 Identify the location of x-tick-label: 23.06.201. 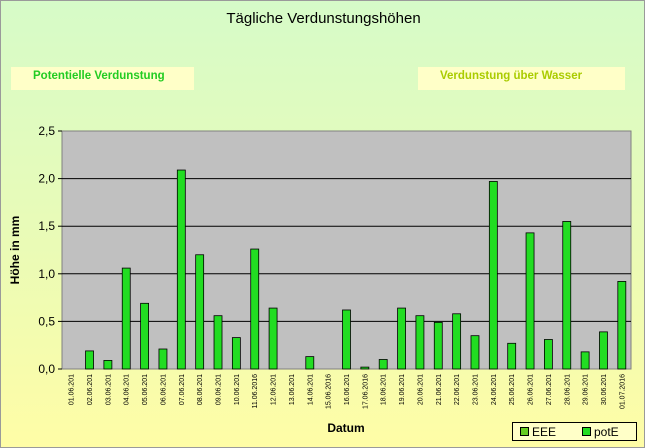
(475, 389).